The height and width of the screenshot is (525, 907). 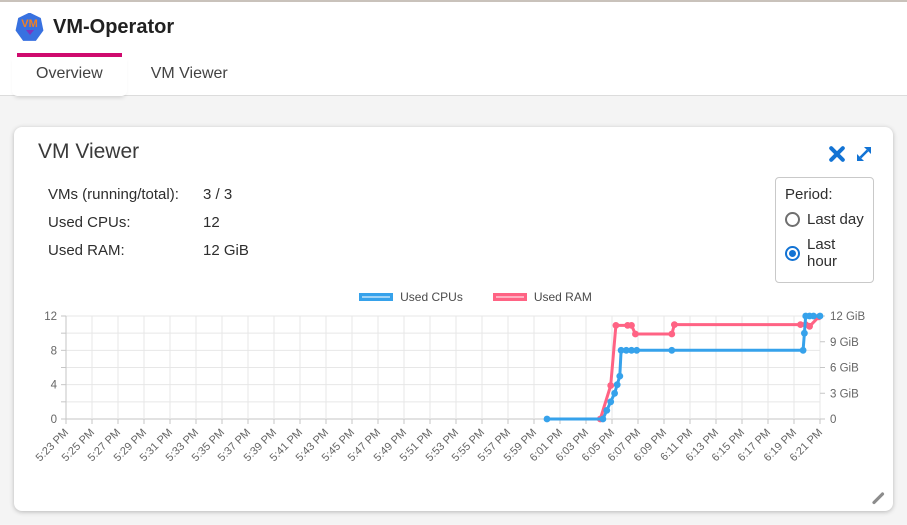 What do you see at coordinates (218, 194) in the screenshot?
I see `stat-value: 3 / 3` at bounding box center [218, 194].